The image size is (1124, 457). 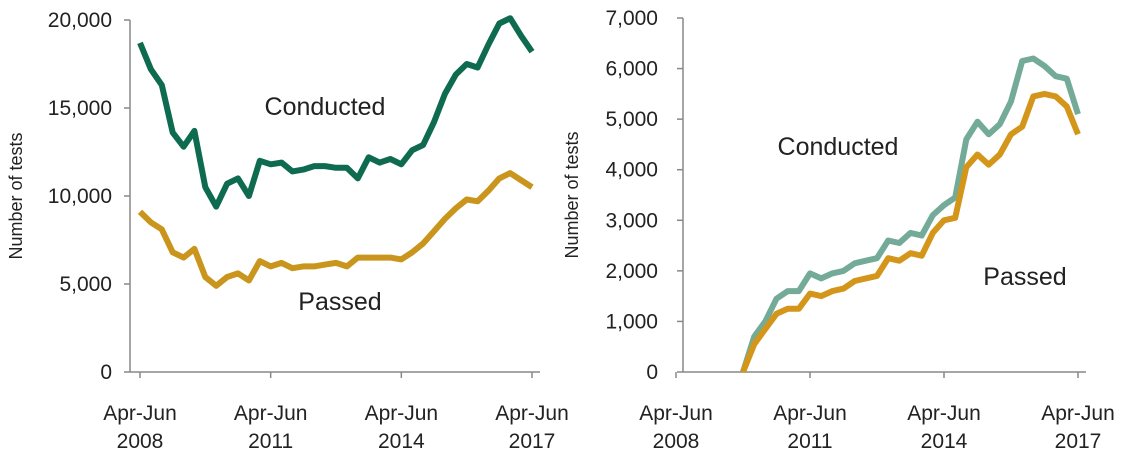 What do you see at coordinates (80, 196) in the screenshot?
I see `y-tick-label: 10,000` at bounding box center [80, 196].